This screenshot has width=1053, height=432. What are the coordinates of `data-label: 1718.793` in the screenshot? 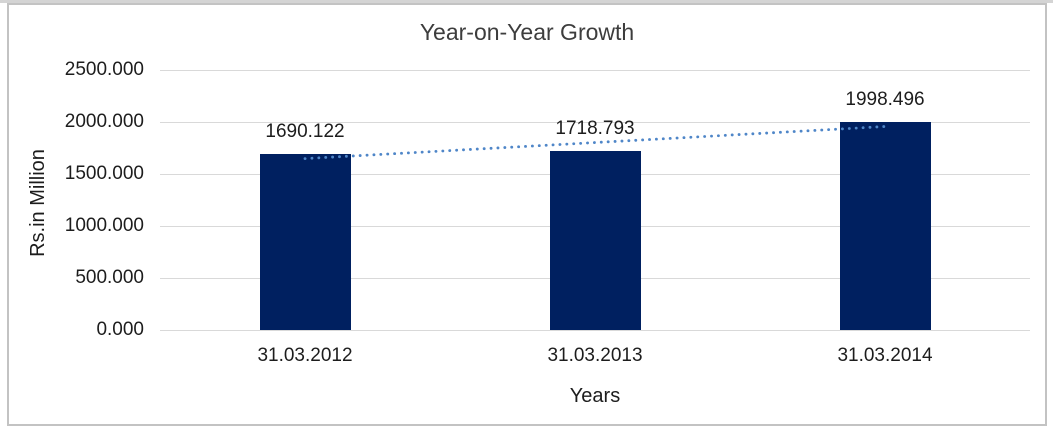 It's located at (595, 129).